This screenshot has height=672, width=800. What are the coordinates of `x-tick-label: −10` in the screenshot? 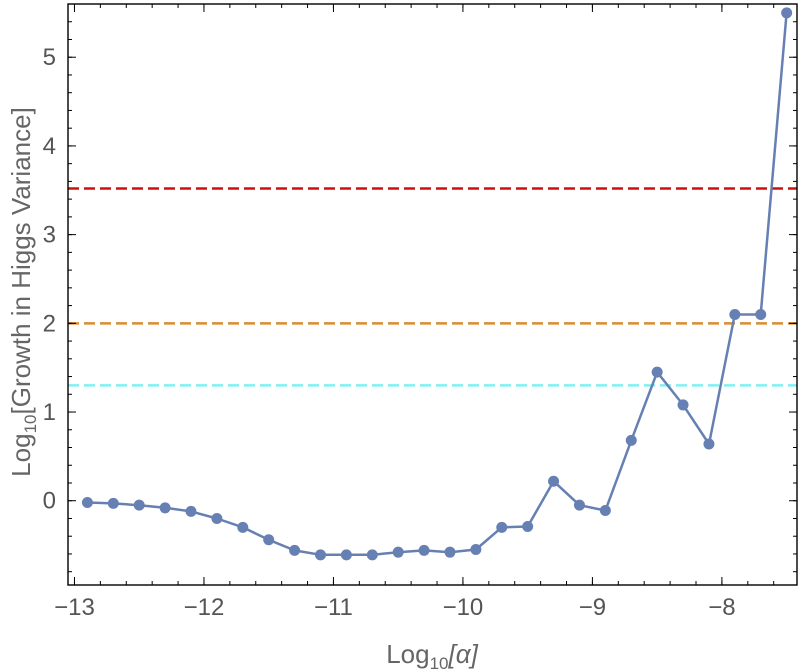 It's located at (463, 607).